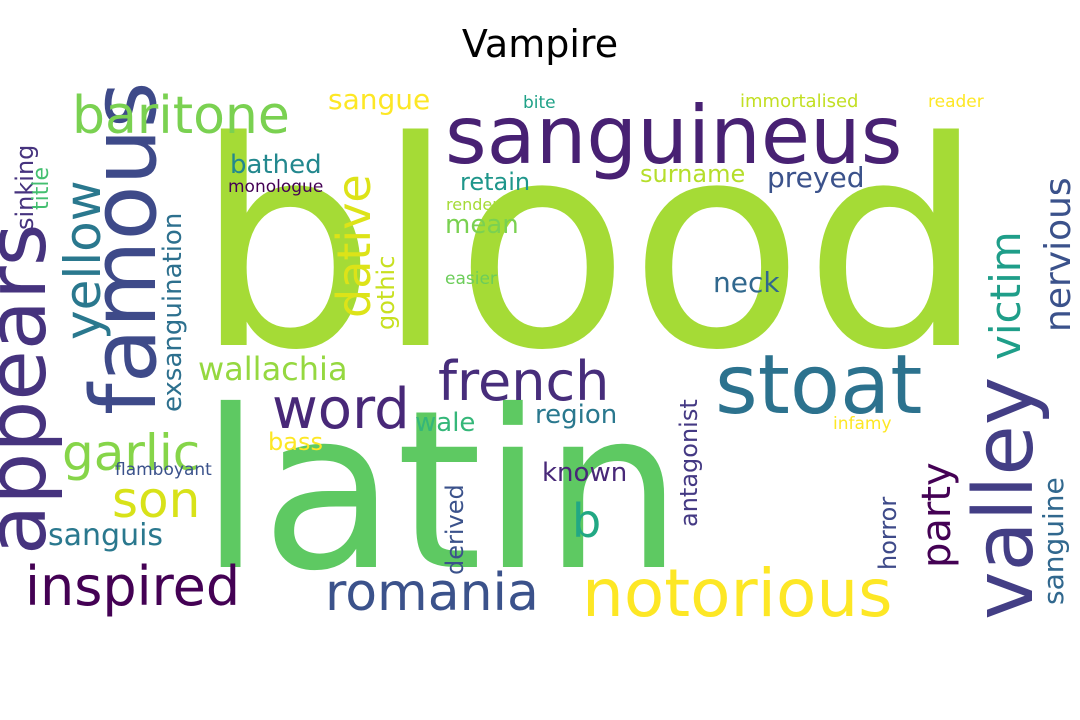  What do you see at coordinates (692, 174) in the screenshot?
I see `word-surname: surname` at bounding box center [692, 174].